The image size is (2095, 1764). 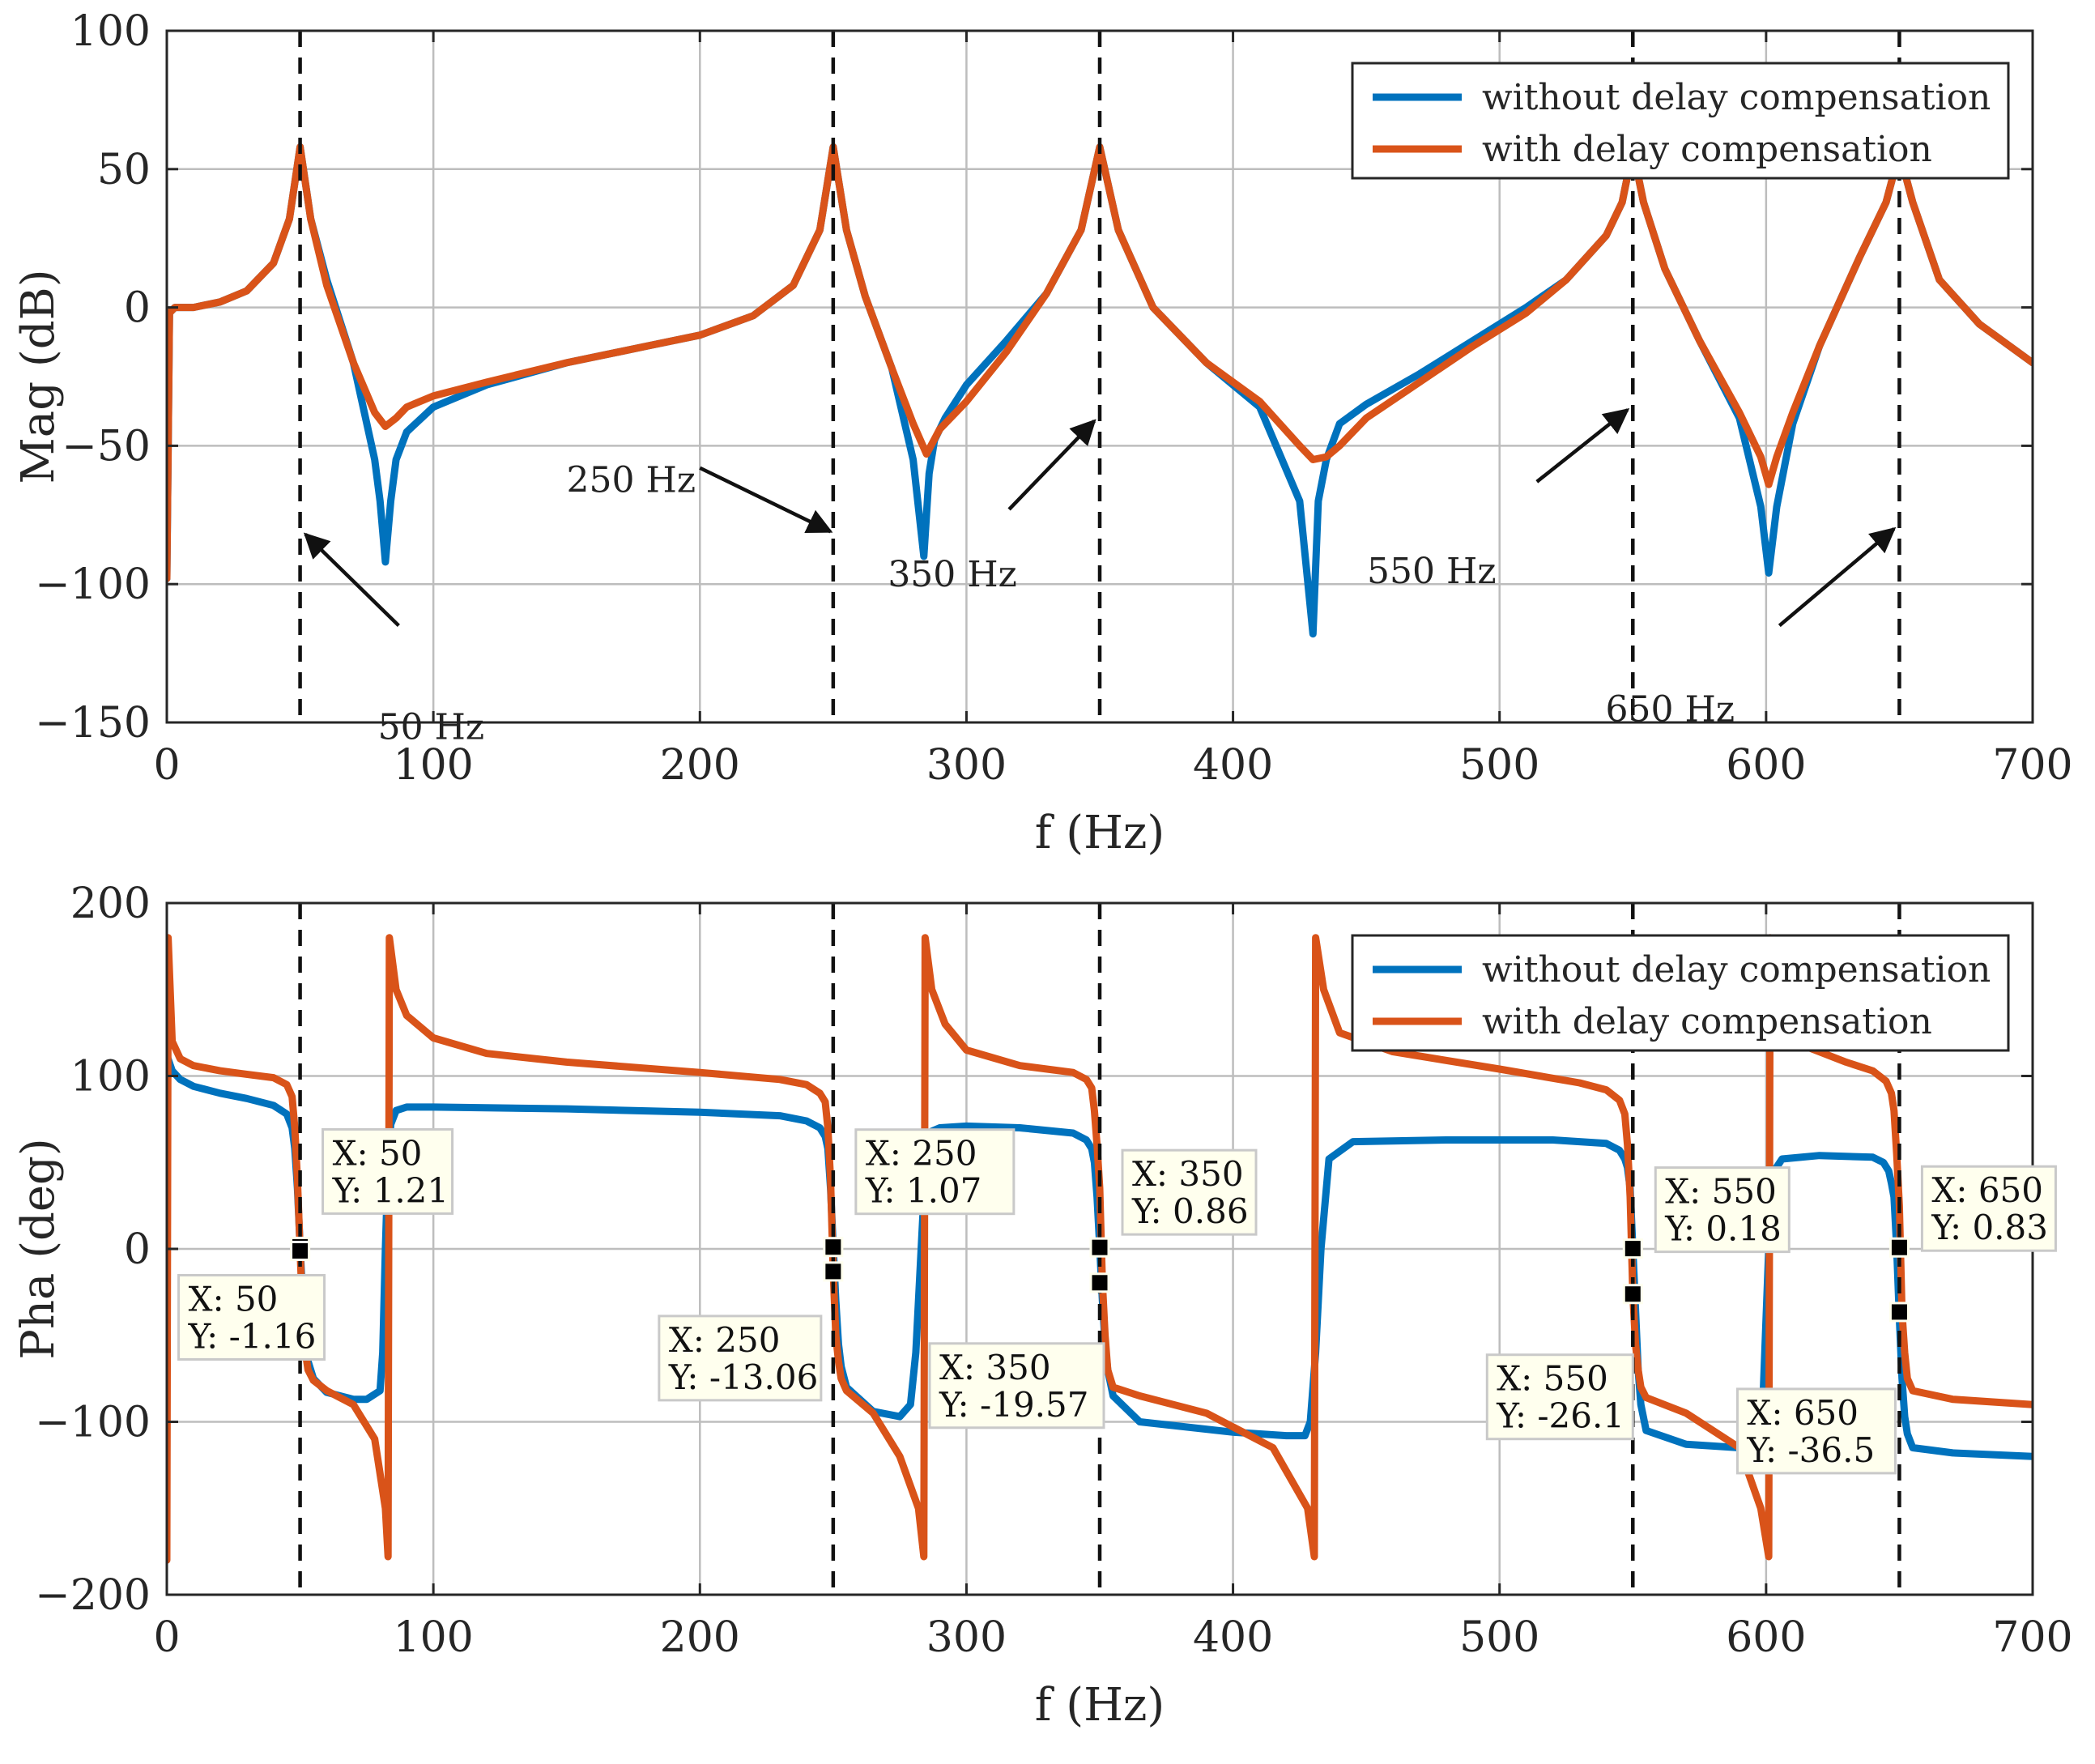 I want to click on datatip-y-label: Y: 1.21, so click(x=390, y=1190).